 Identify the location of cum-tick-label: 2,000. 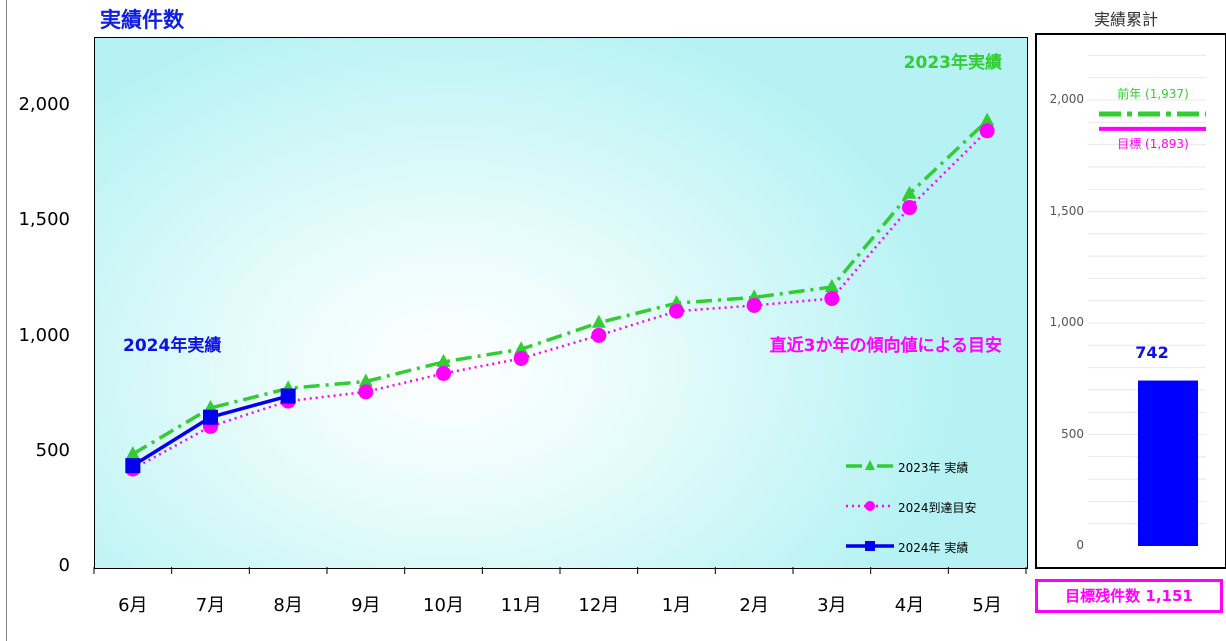
(1066, 99).